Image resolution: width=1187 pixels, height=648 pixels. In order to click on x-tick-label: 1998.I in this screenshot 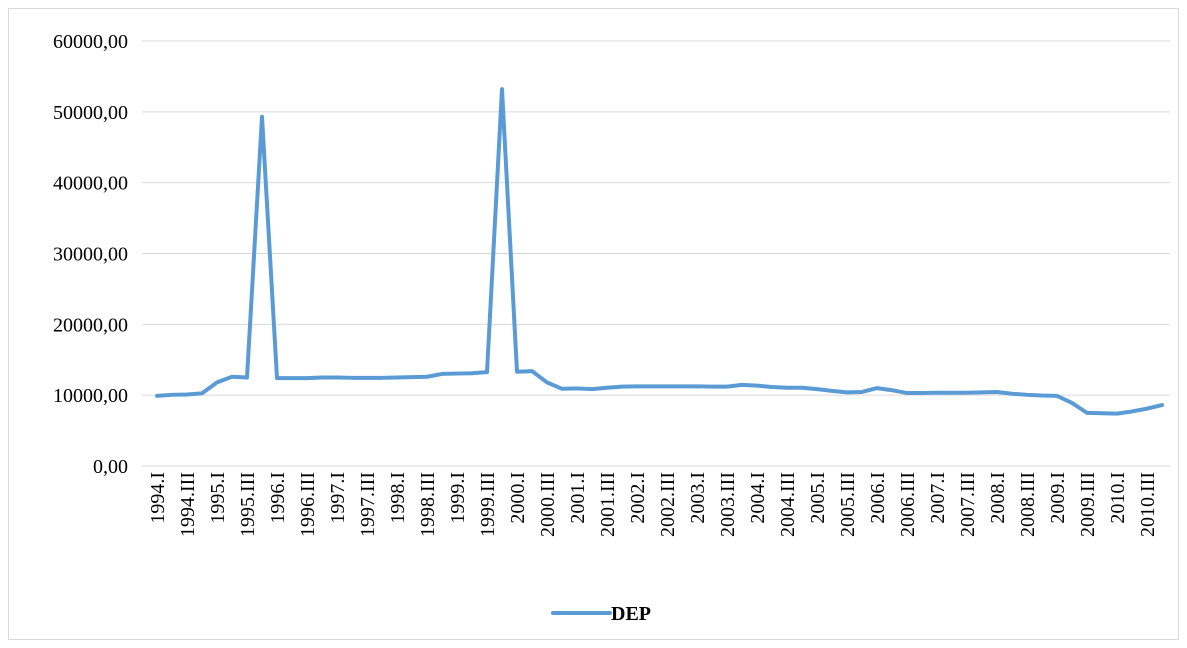, I will do `click(398, 498)`.